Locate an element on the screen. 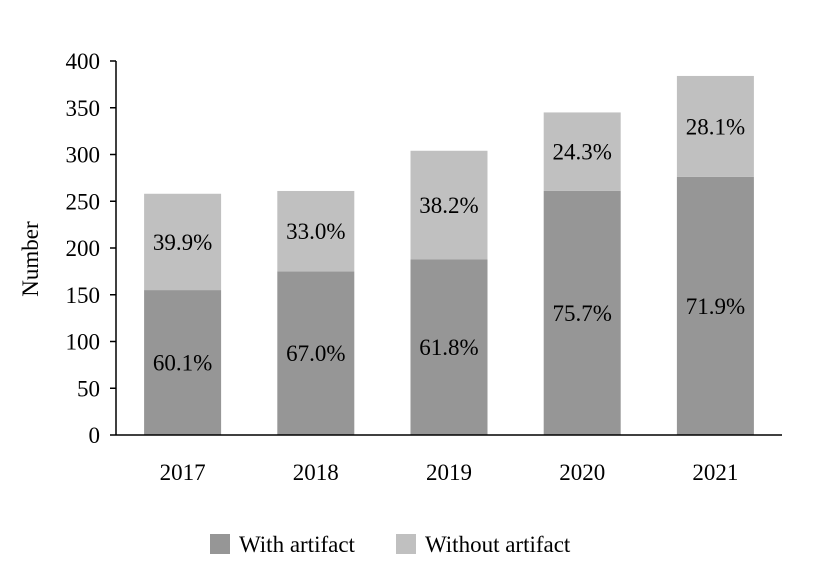  bar-without-artifact-2018 is located at coordinates (316, 231).